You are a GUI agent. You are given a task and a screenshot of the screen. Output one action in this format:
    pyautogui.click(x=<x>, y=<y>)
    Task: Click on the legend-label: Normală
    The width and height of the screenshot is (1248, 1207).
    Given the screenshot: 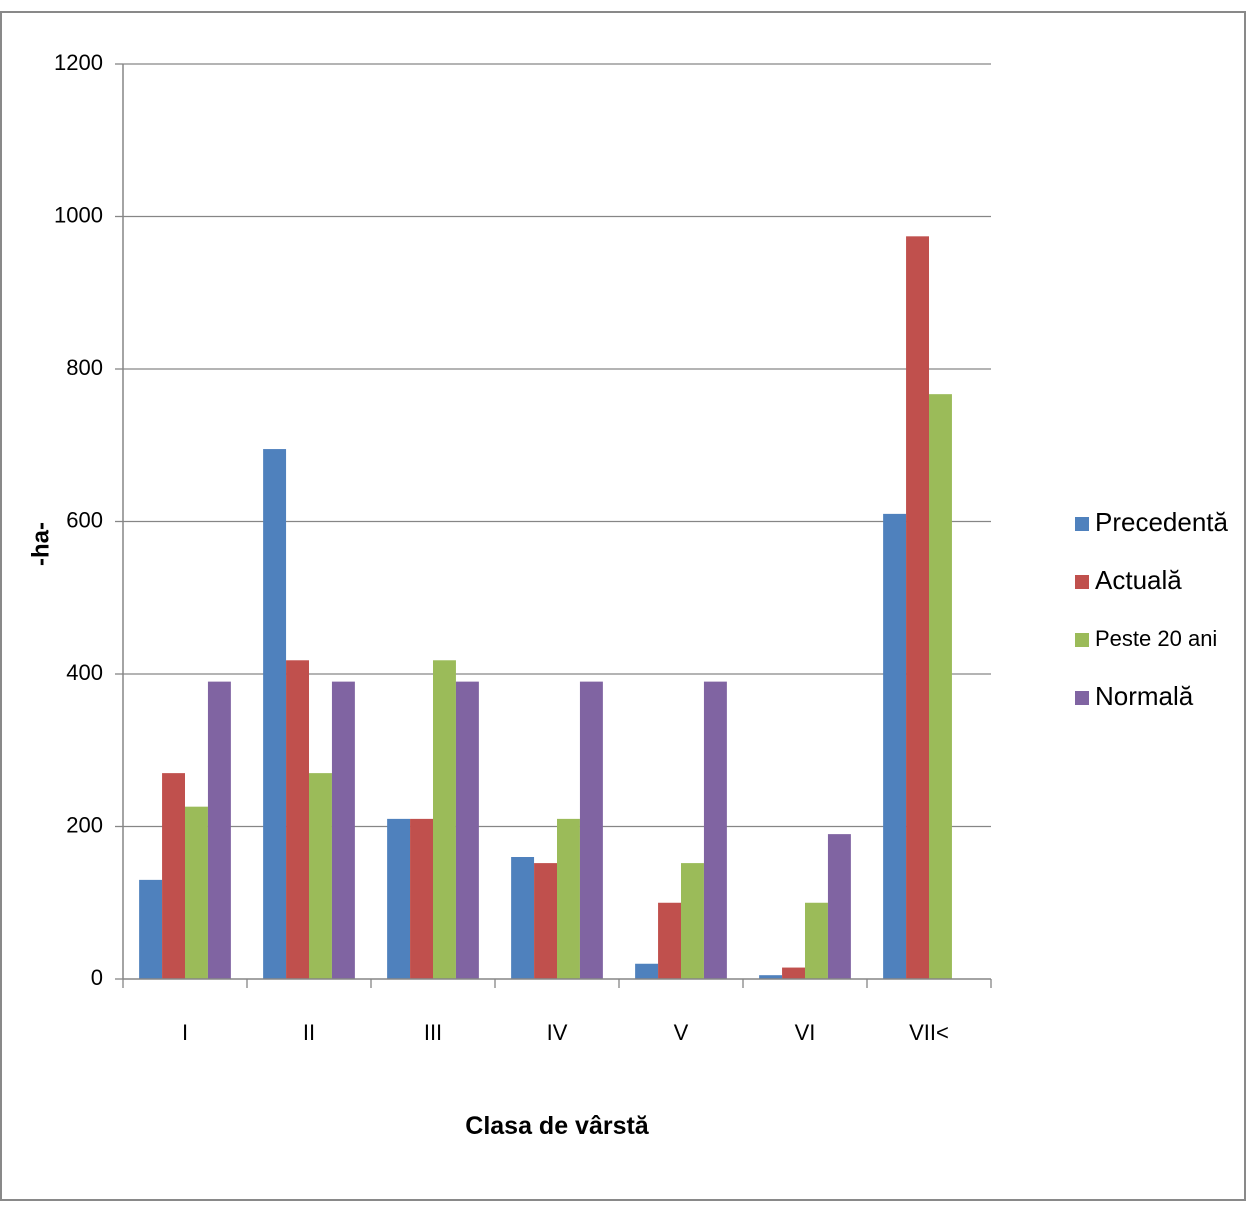 What is the action you would take?
    pyautogui.click(x=1144, y=696)
    